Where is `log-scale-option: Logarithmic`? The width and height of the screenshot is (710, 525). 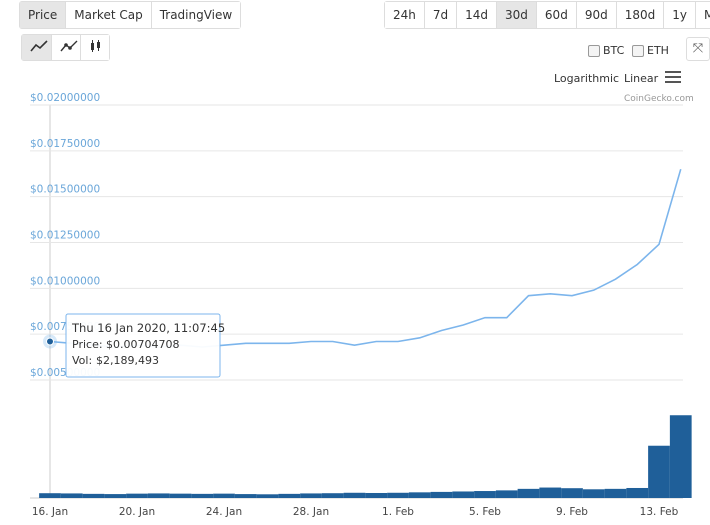
log-scale-option: Logarithmic is located at coordinates (587, 78).